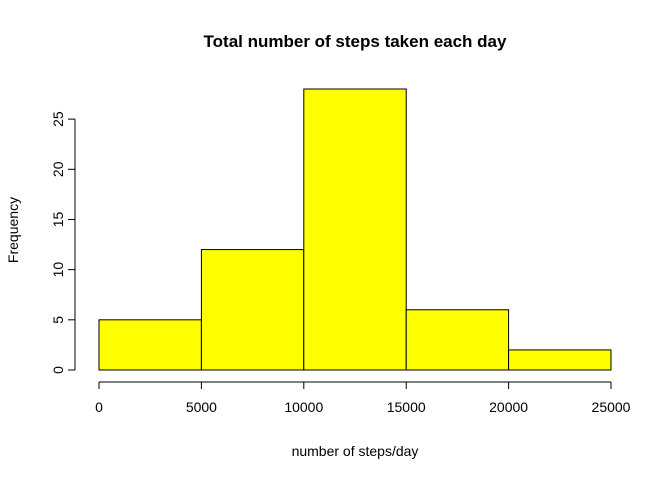  Describe the element at coordinates (99, 407) in the screenshot. I see `x-tick-label-0: 0` at that location.